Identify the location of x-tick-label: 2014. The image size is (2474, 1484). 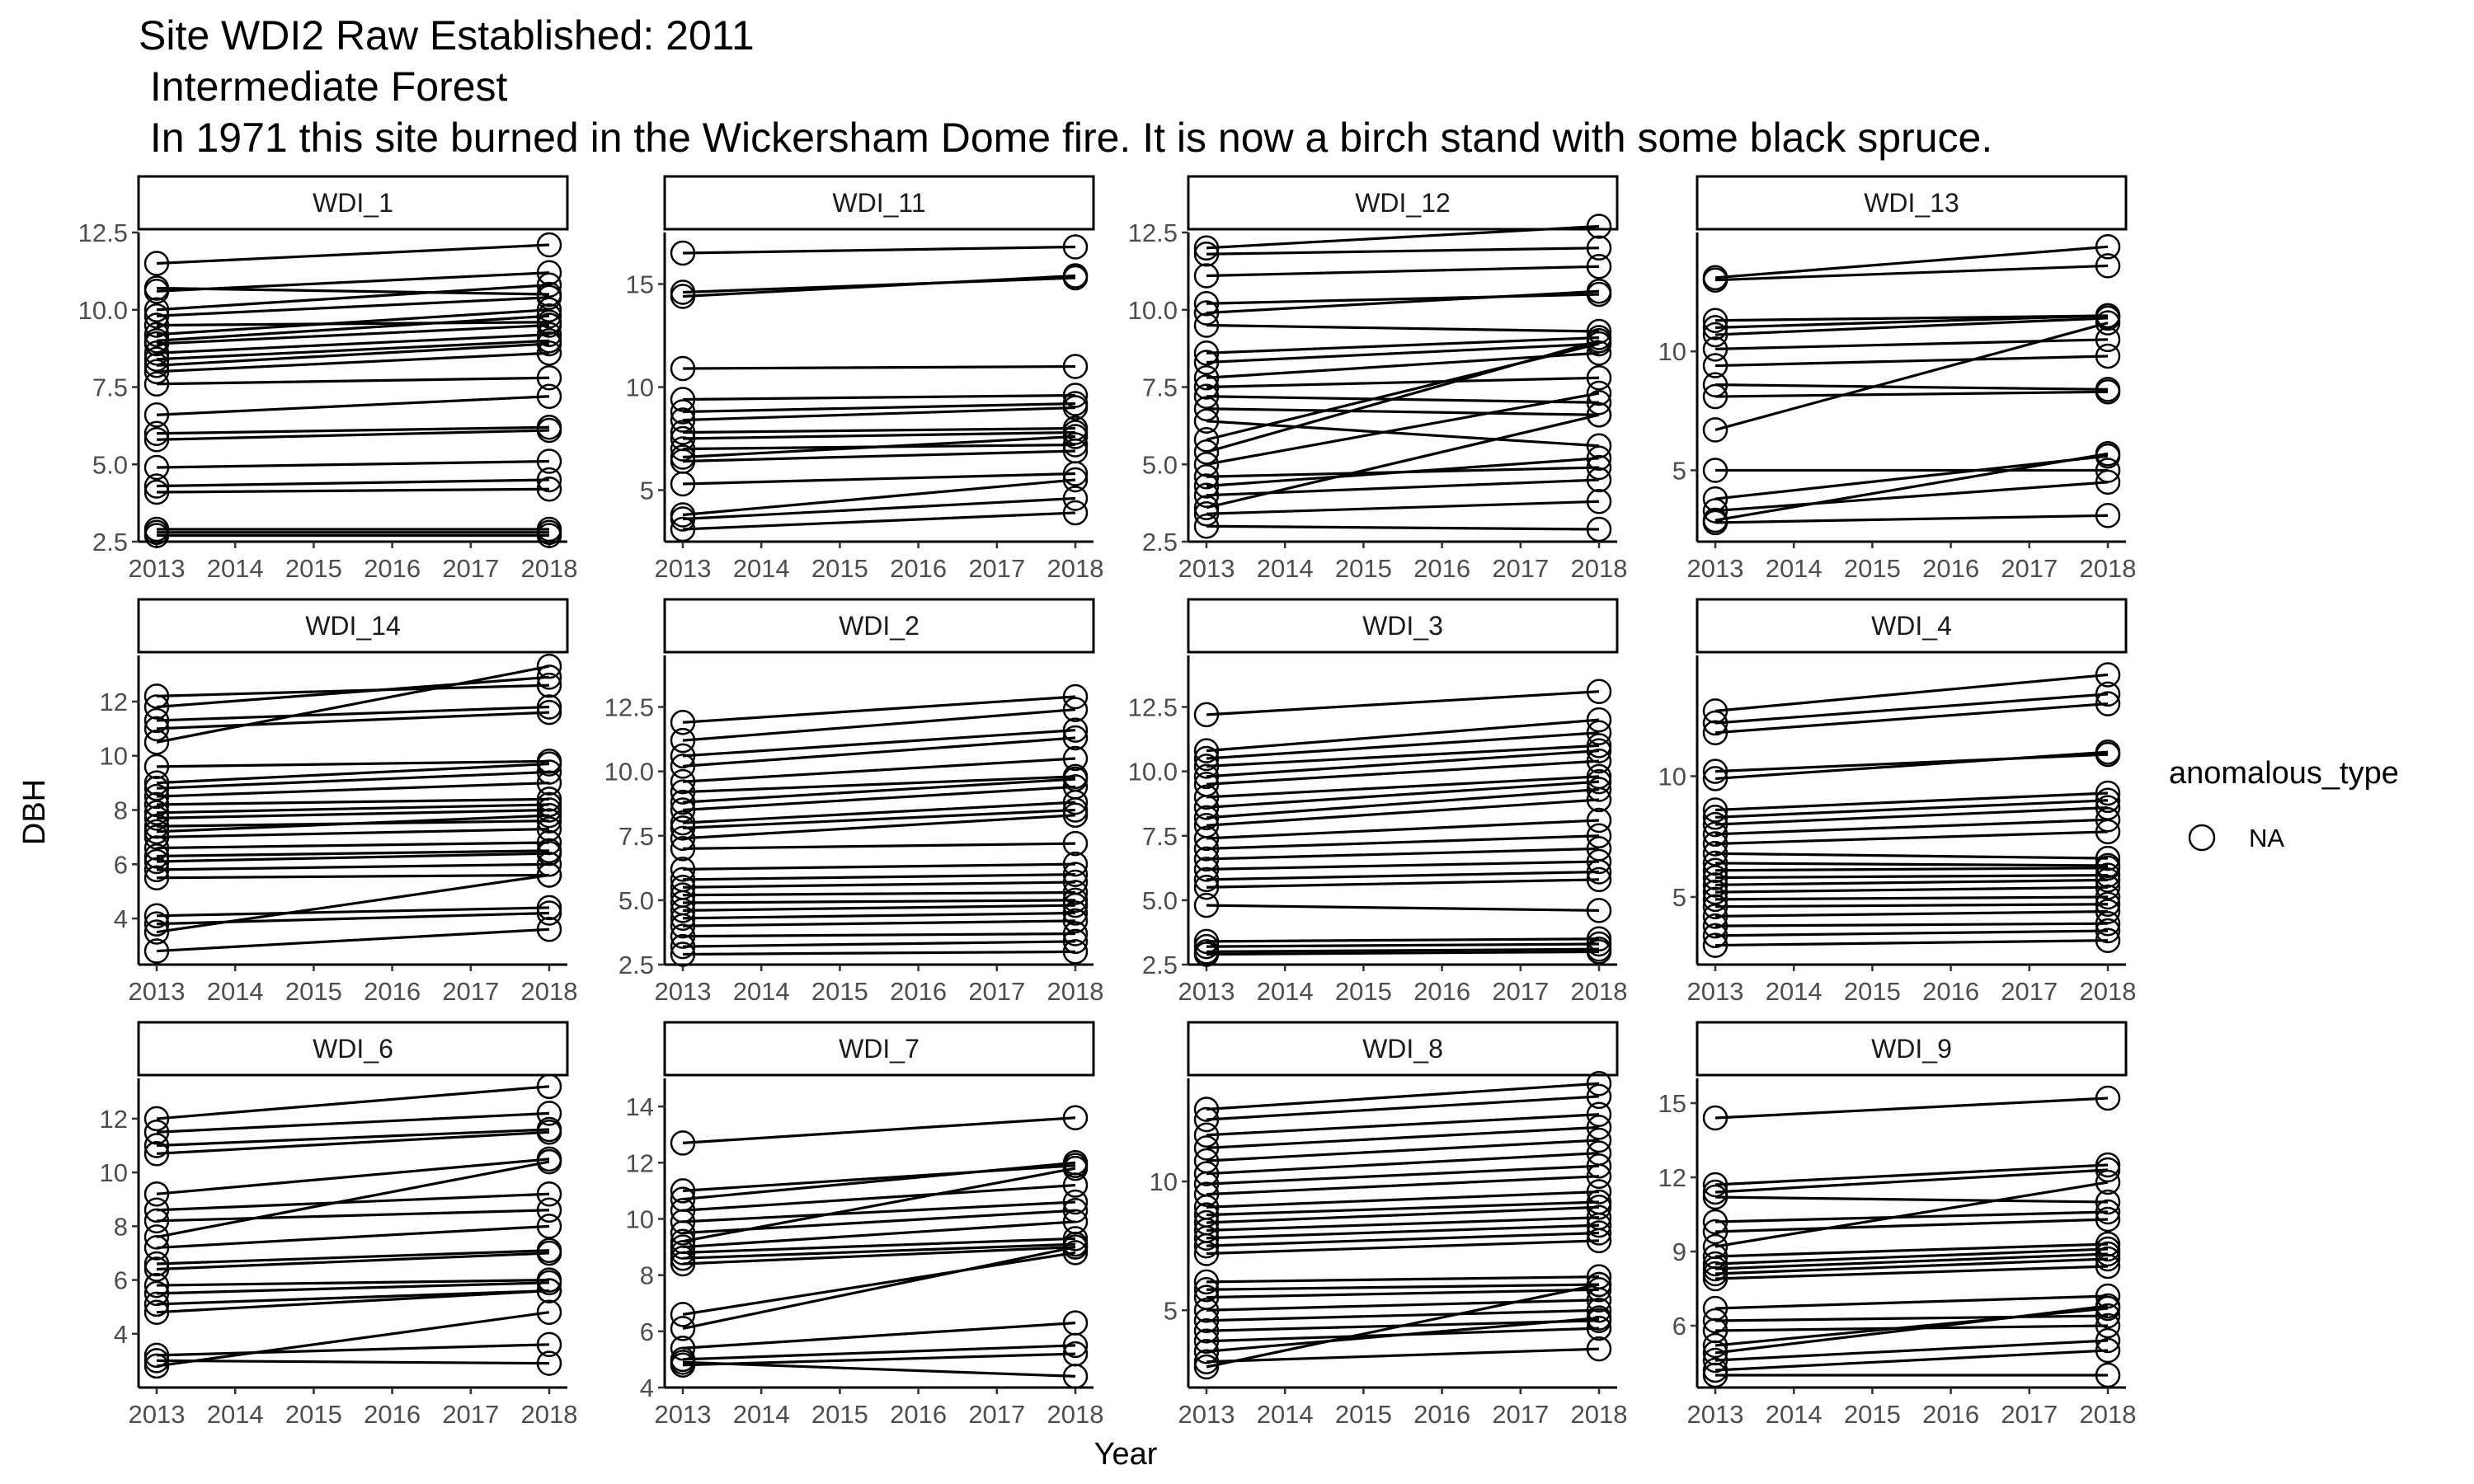
(1285, 1414).